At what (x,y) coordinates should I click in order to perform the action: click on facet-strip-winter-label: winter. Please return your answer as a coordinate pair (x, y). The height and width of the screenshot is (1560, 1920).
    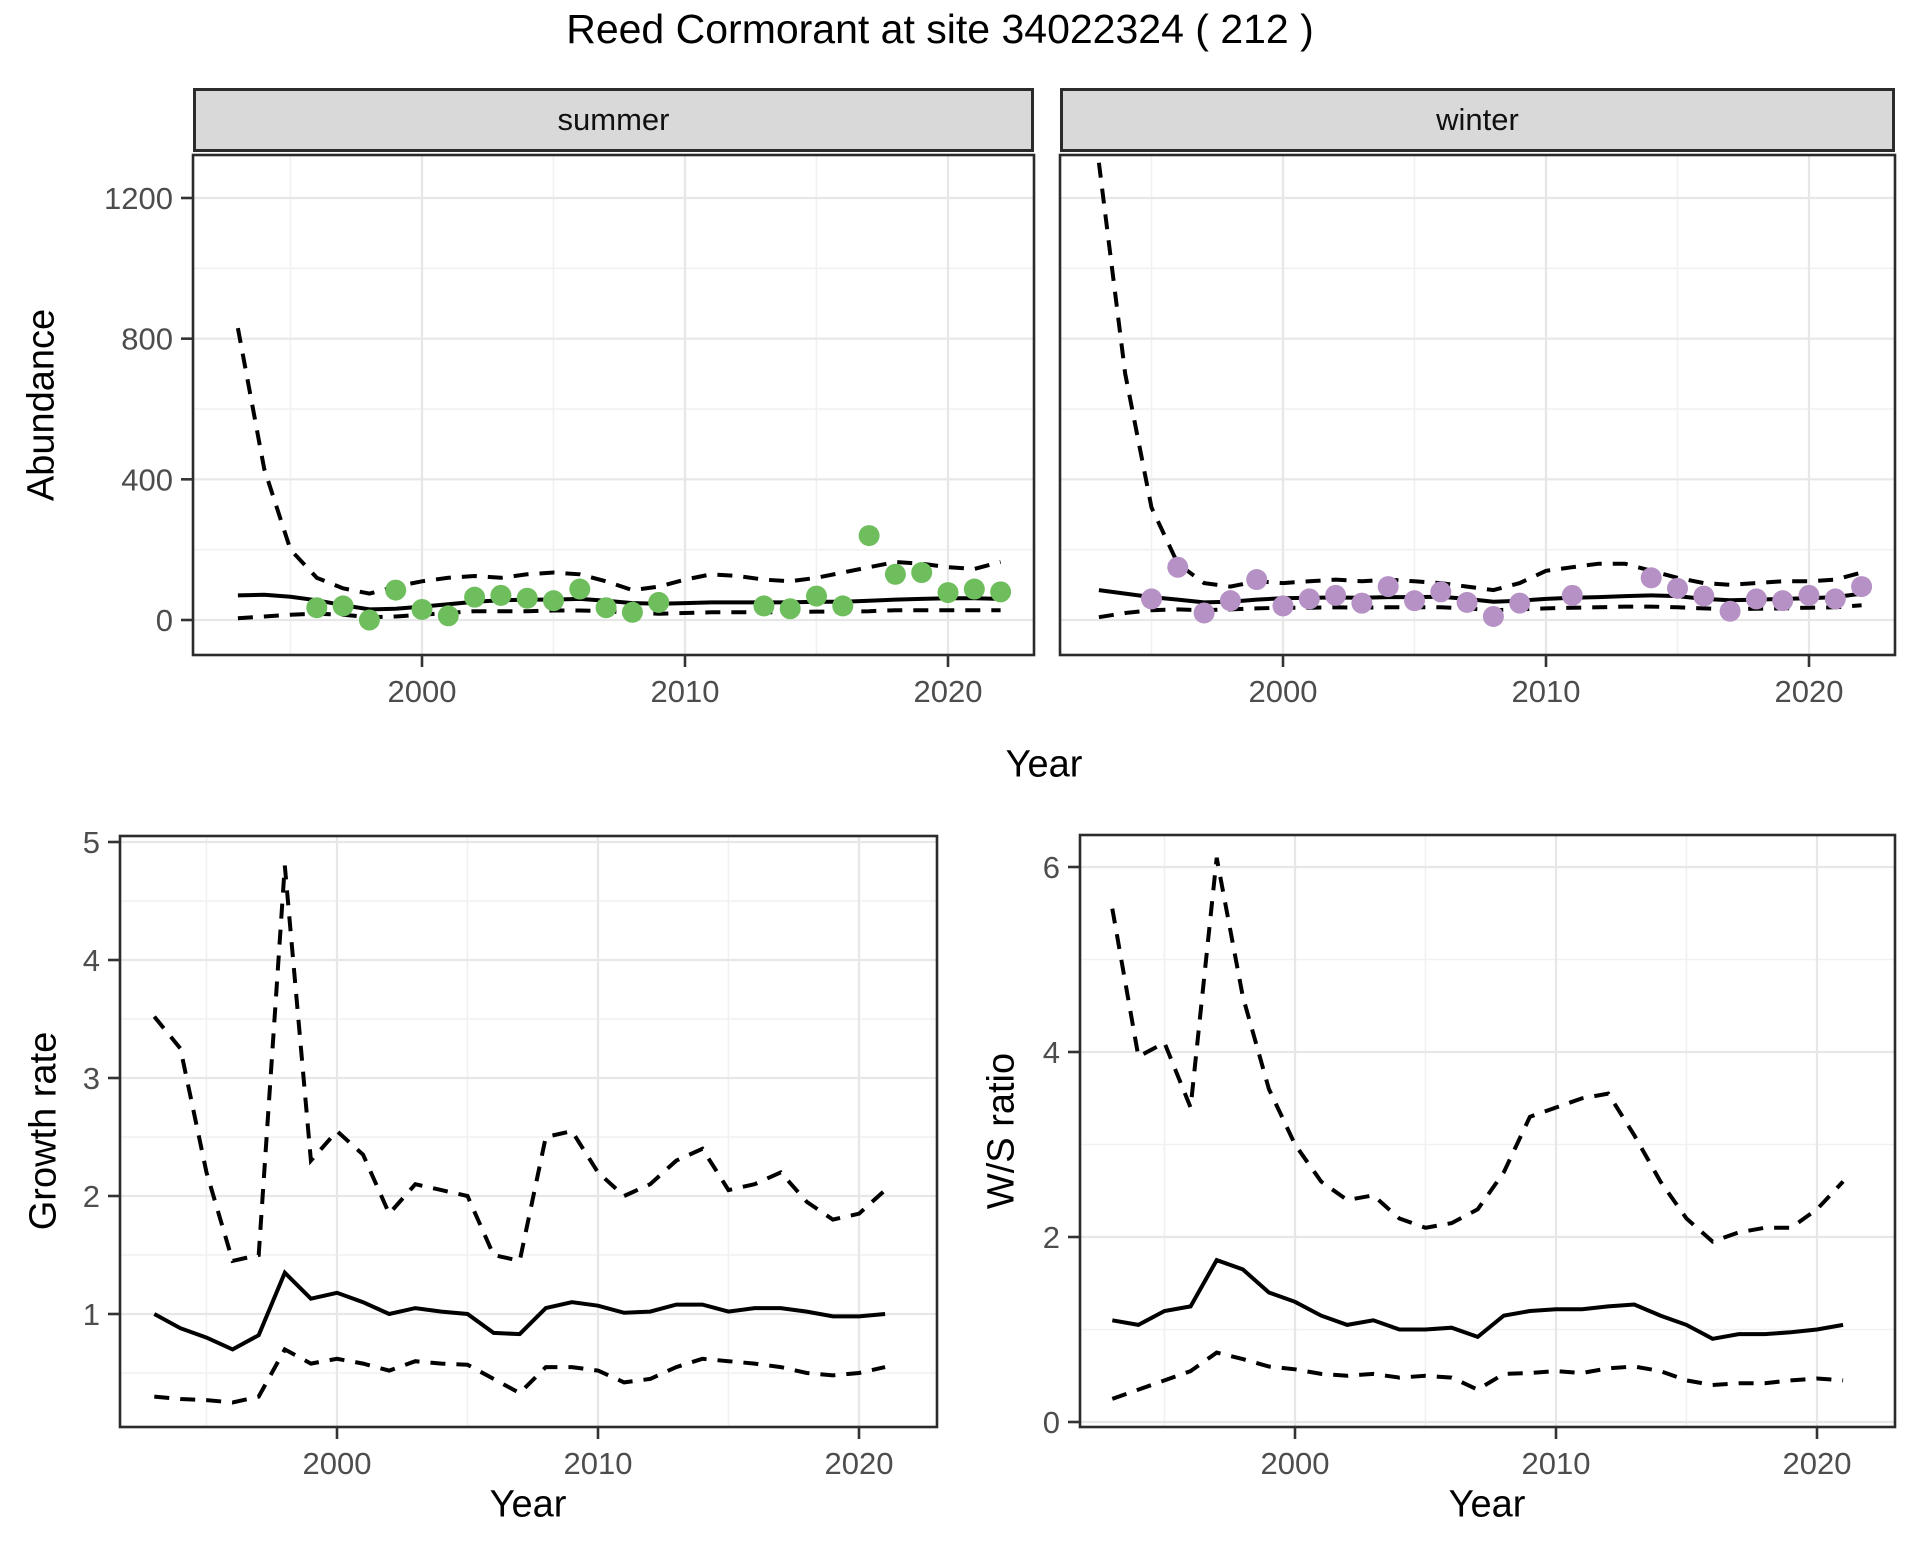
    Looking at the image, I should click on (1477, 119).